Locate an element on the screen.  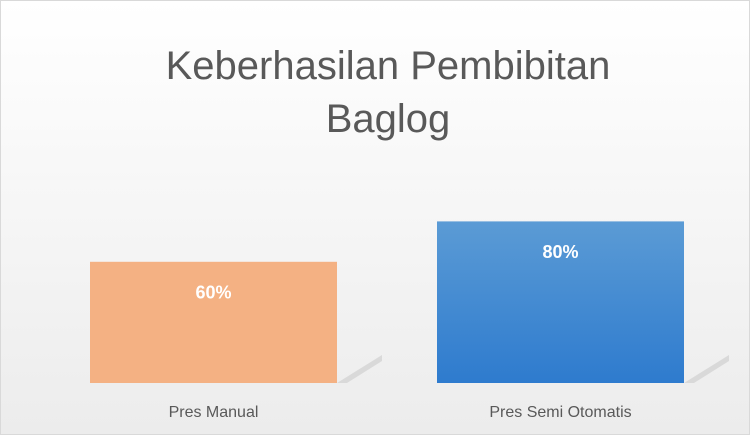
x-tick-label: Pres Manual is located at coordinates (214, 412).